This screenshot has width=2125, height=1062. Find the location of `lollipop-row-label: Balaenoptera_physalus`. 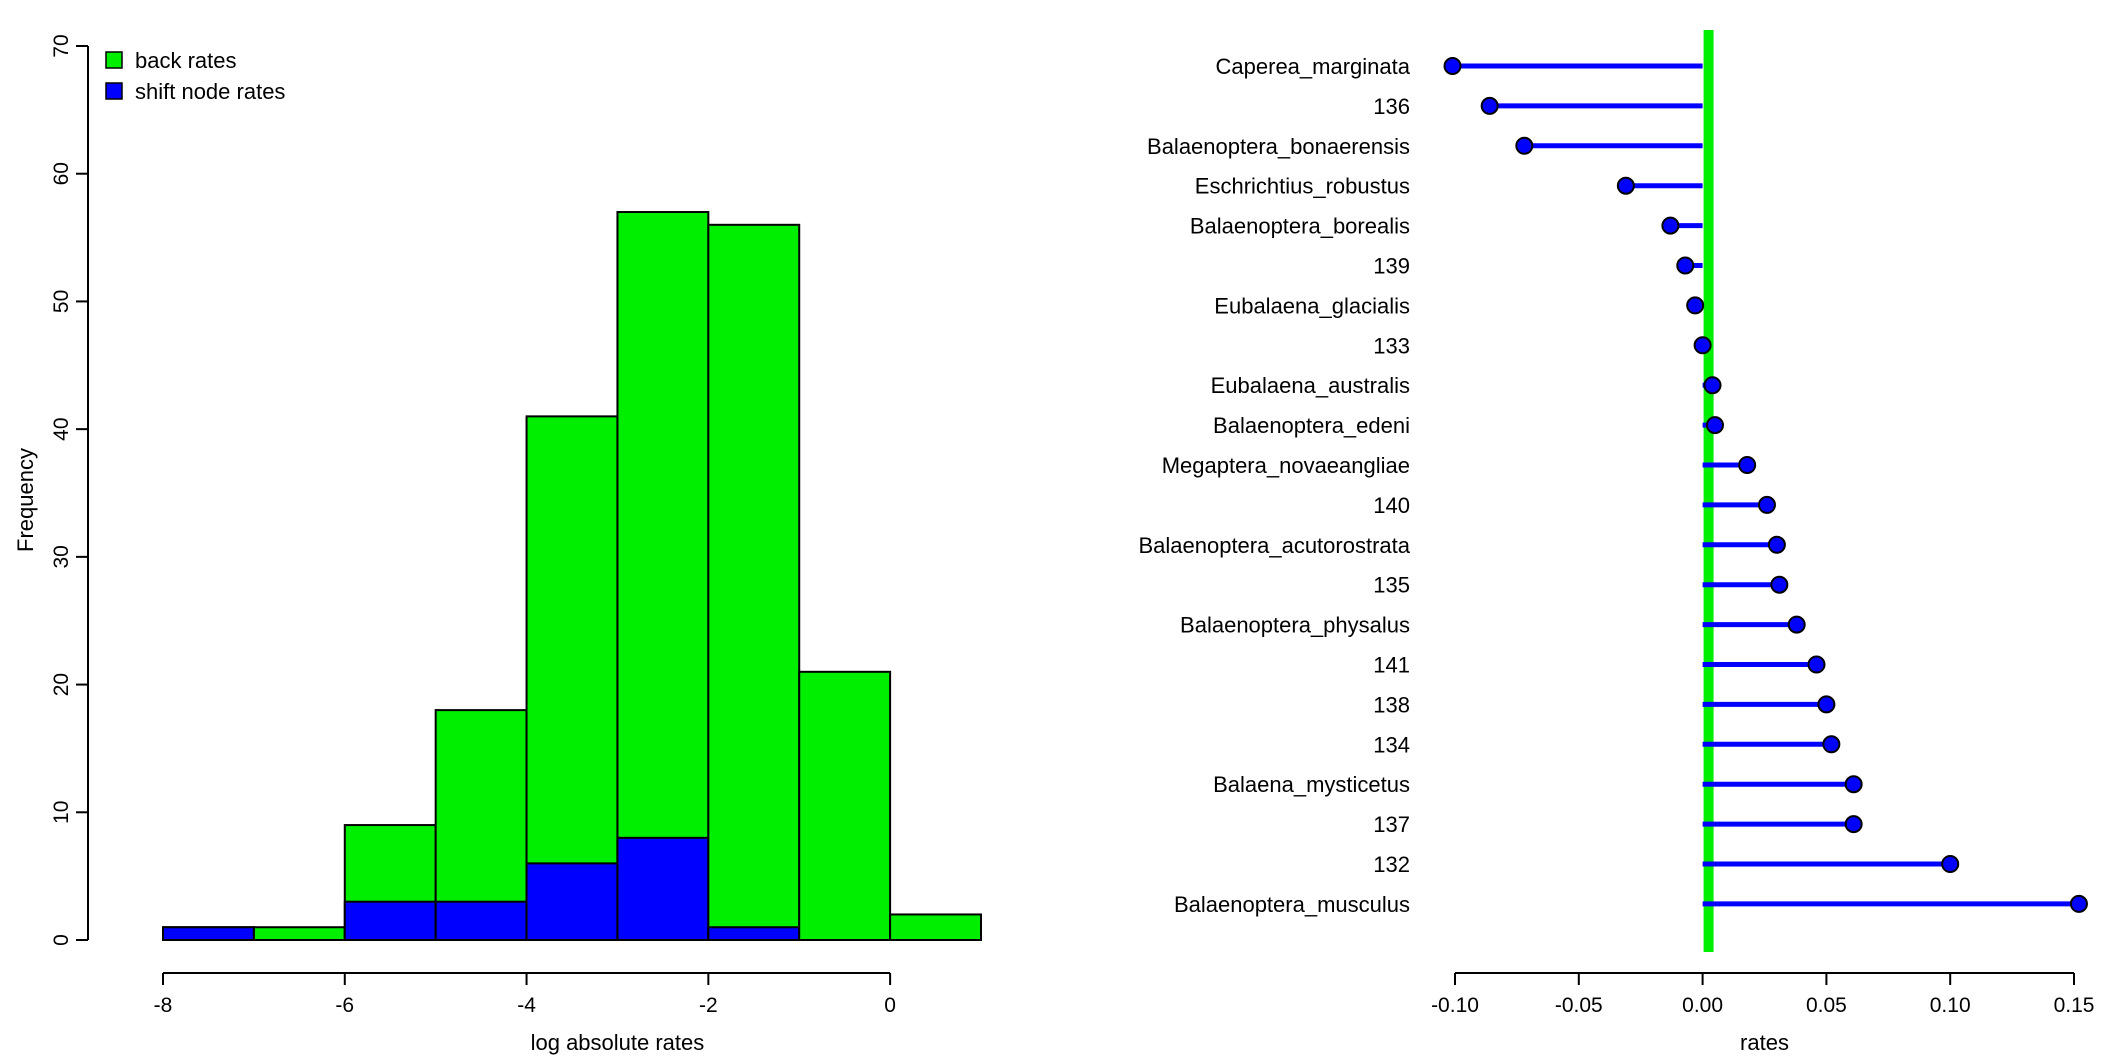

lollipop-row-label: Balaenoptera_physalus is located at coordinates (1295, 625).